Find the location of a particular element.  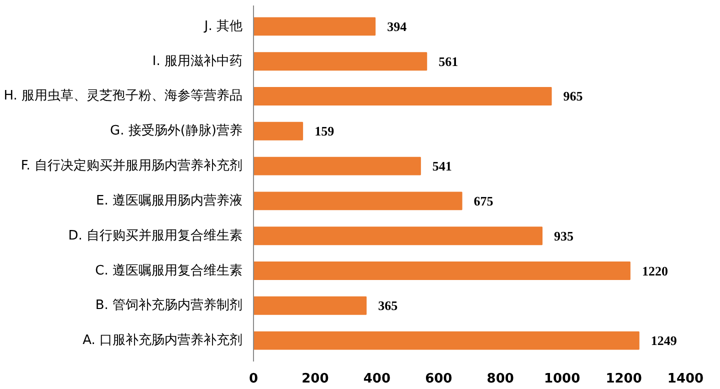

y-tick-label: J. 其他 is located at coordinates (223, 26).